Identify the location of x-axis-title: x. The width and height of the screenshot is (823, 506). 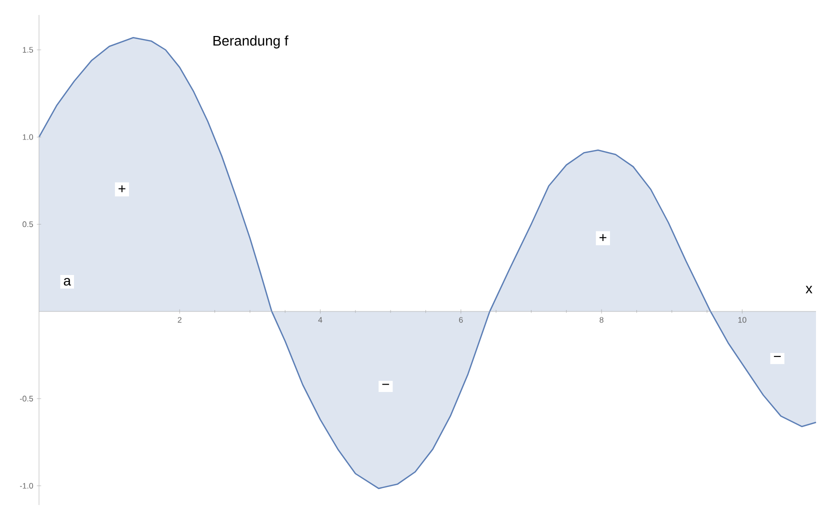
(809, 290).